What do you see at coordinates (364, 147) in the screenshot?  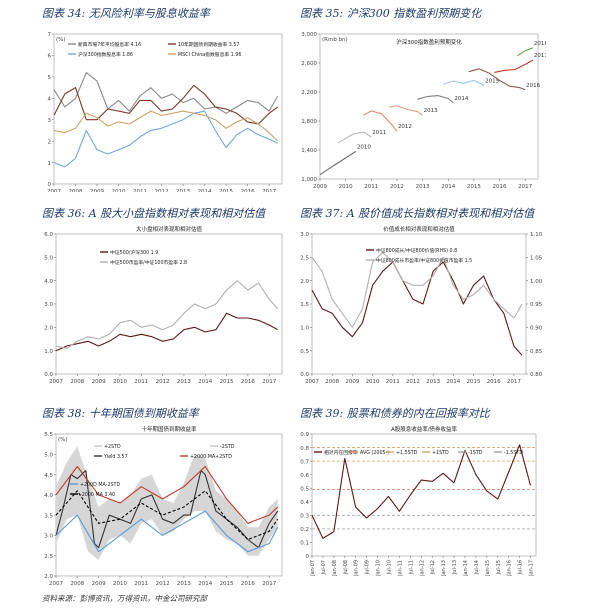 I see `series-label: 2010` at bounding box center [364, 147].